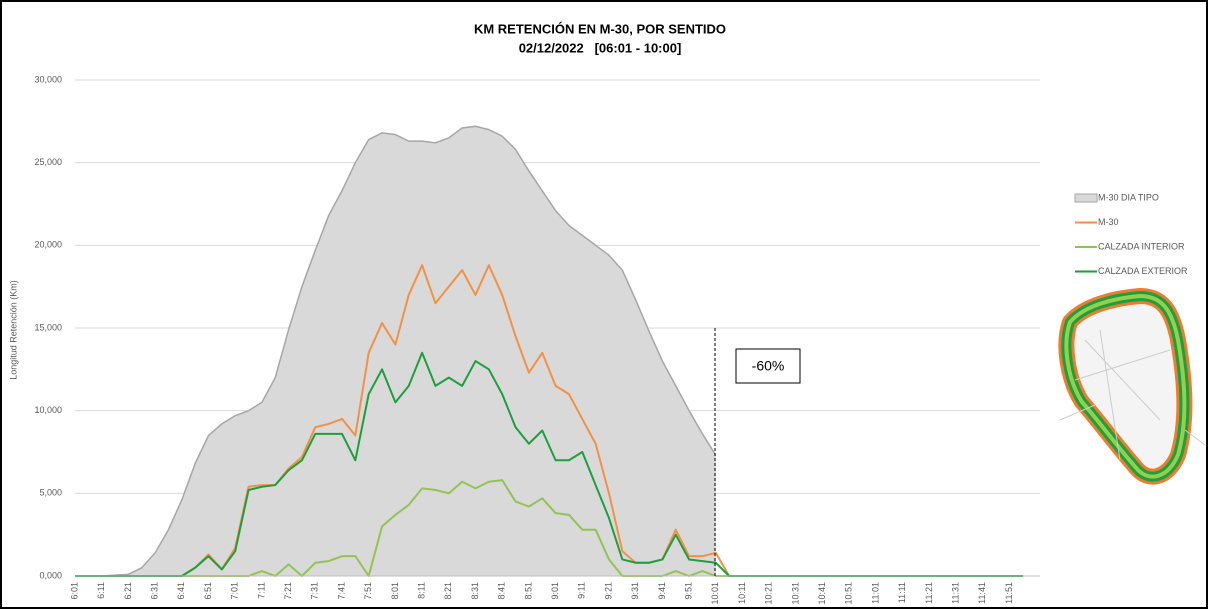 This screenshot has height=609, width=1208. Describe the element at coordinates (582, 590) in the screenshot. I see `x-tick-label: 9:11` at that location.